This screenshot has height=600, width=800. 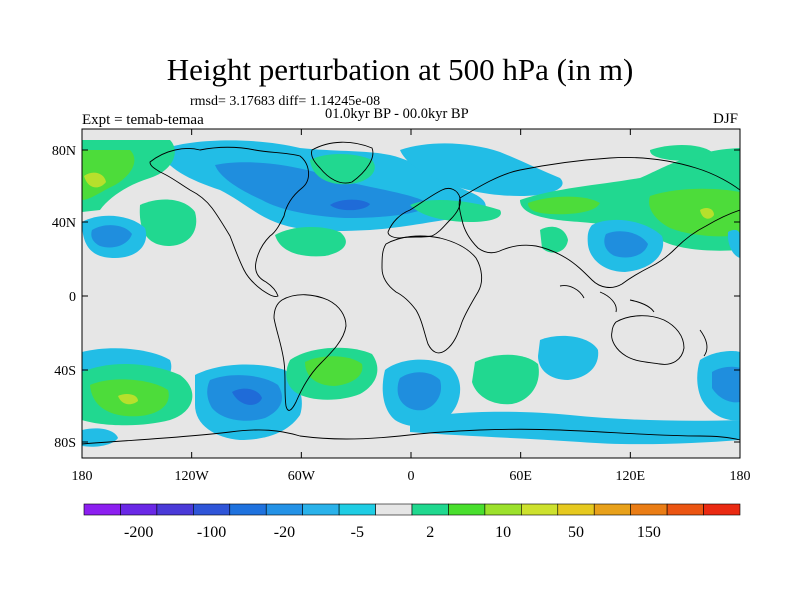 I want to click on lon-tick-label: 60E, so click(x=520, y=476).